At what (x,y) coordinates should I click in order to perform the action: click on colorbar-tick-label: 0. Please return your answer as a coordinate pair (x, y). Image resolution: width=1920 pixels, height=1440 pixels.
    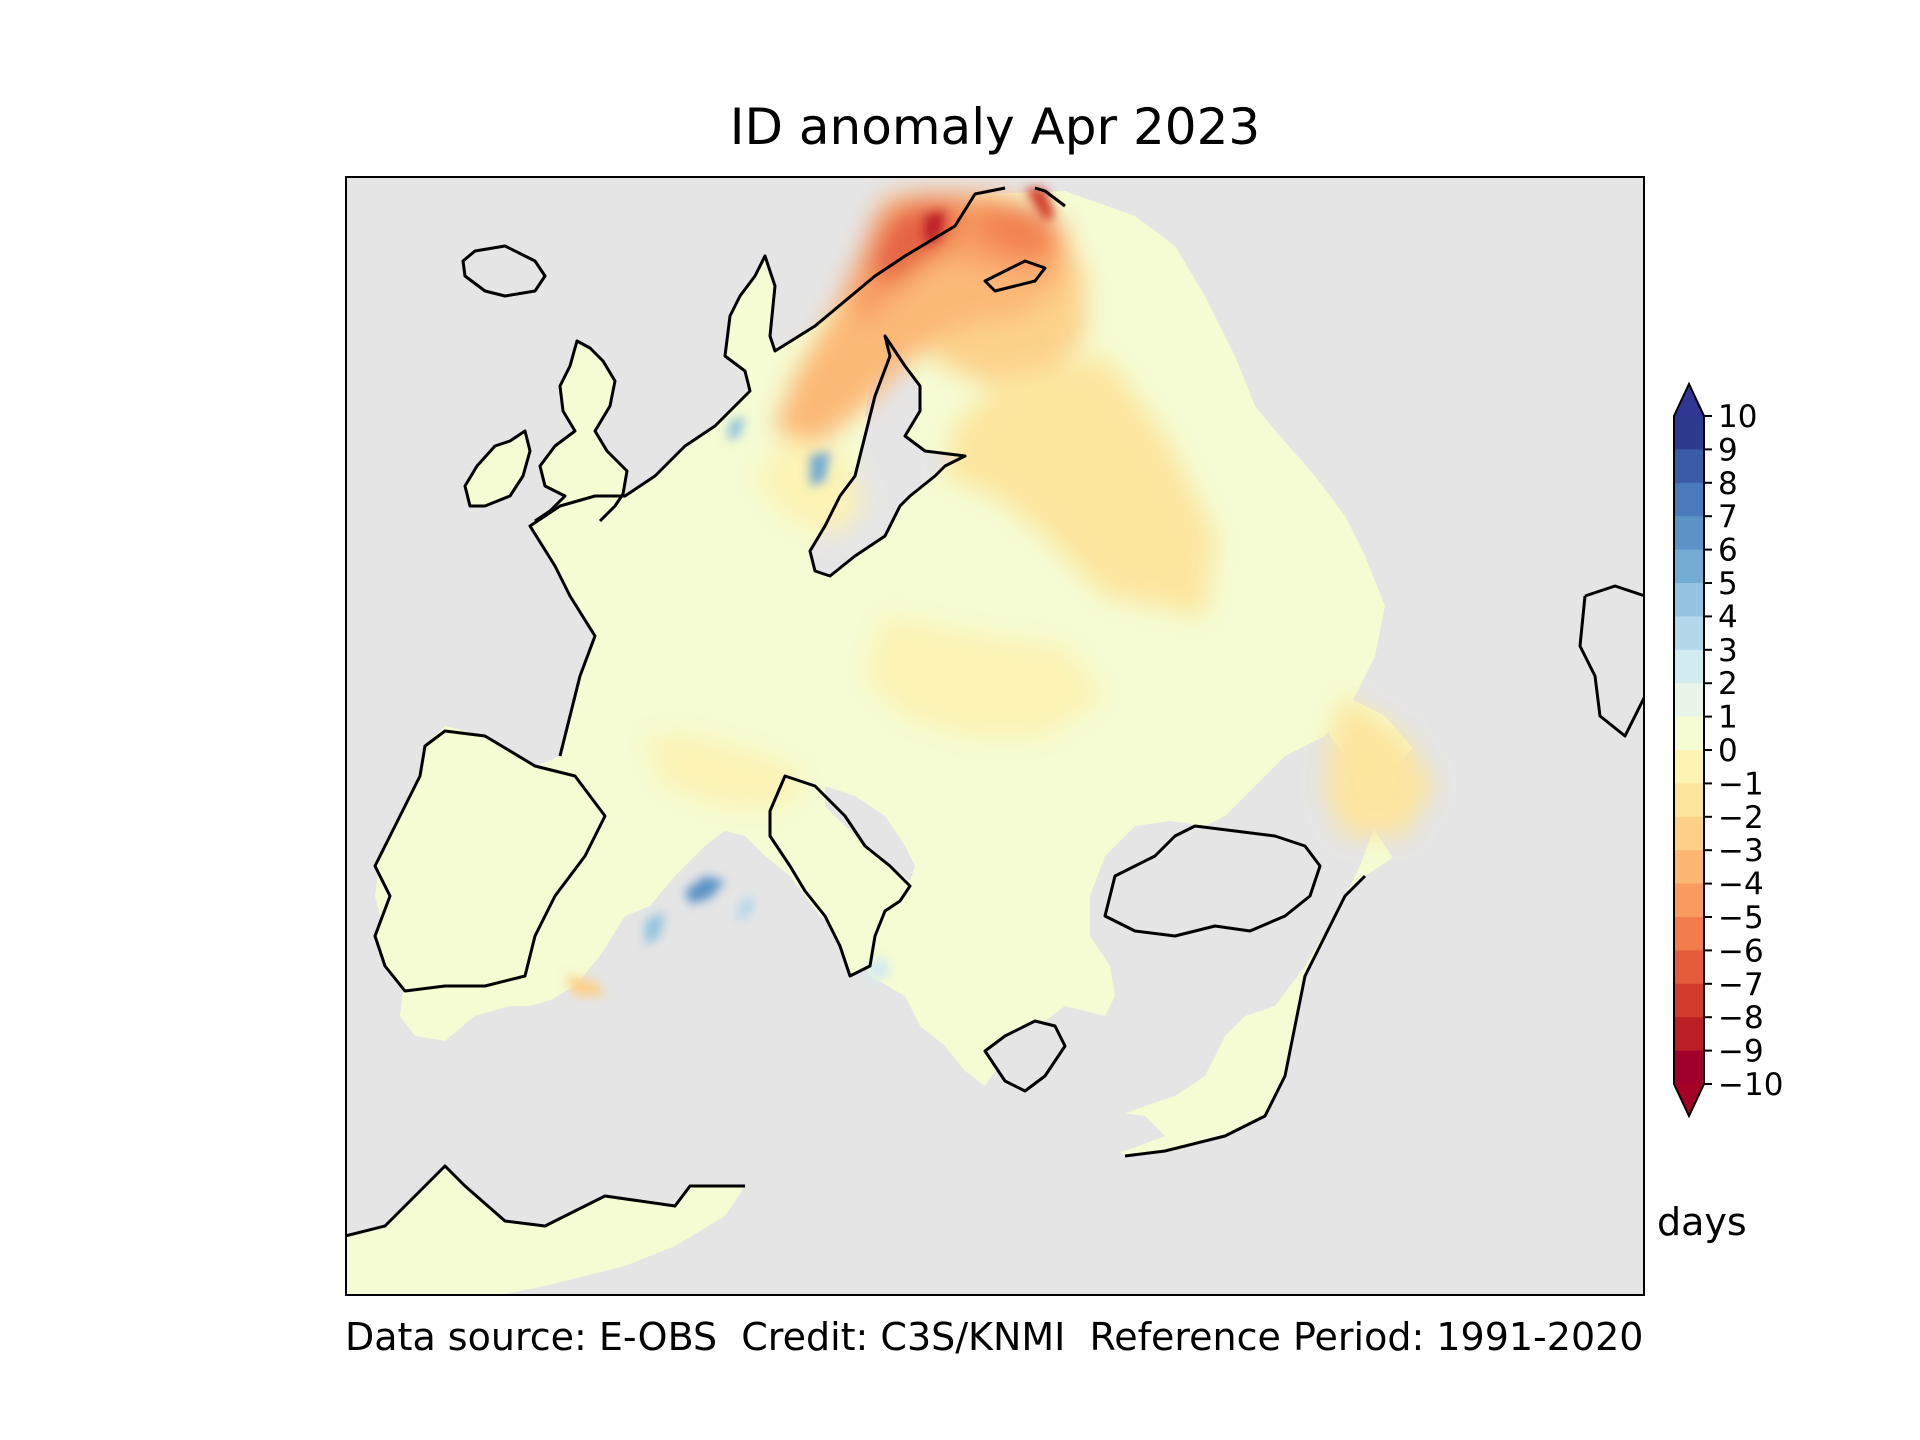
    Looking at the image, I should click on (1728, 751).